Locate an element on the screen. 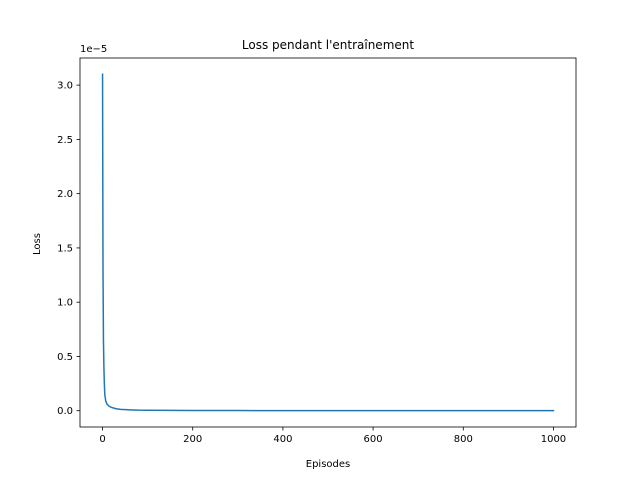  y-axis-label: Loss is located at coordinates (37, 244).